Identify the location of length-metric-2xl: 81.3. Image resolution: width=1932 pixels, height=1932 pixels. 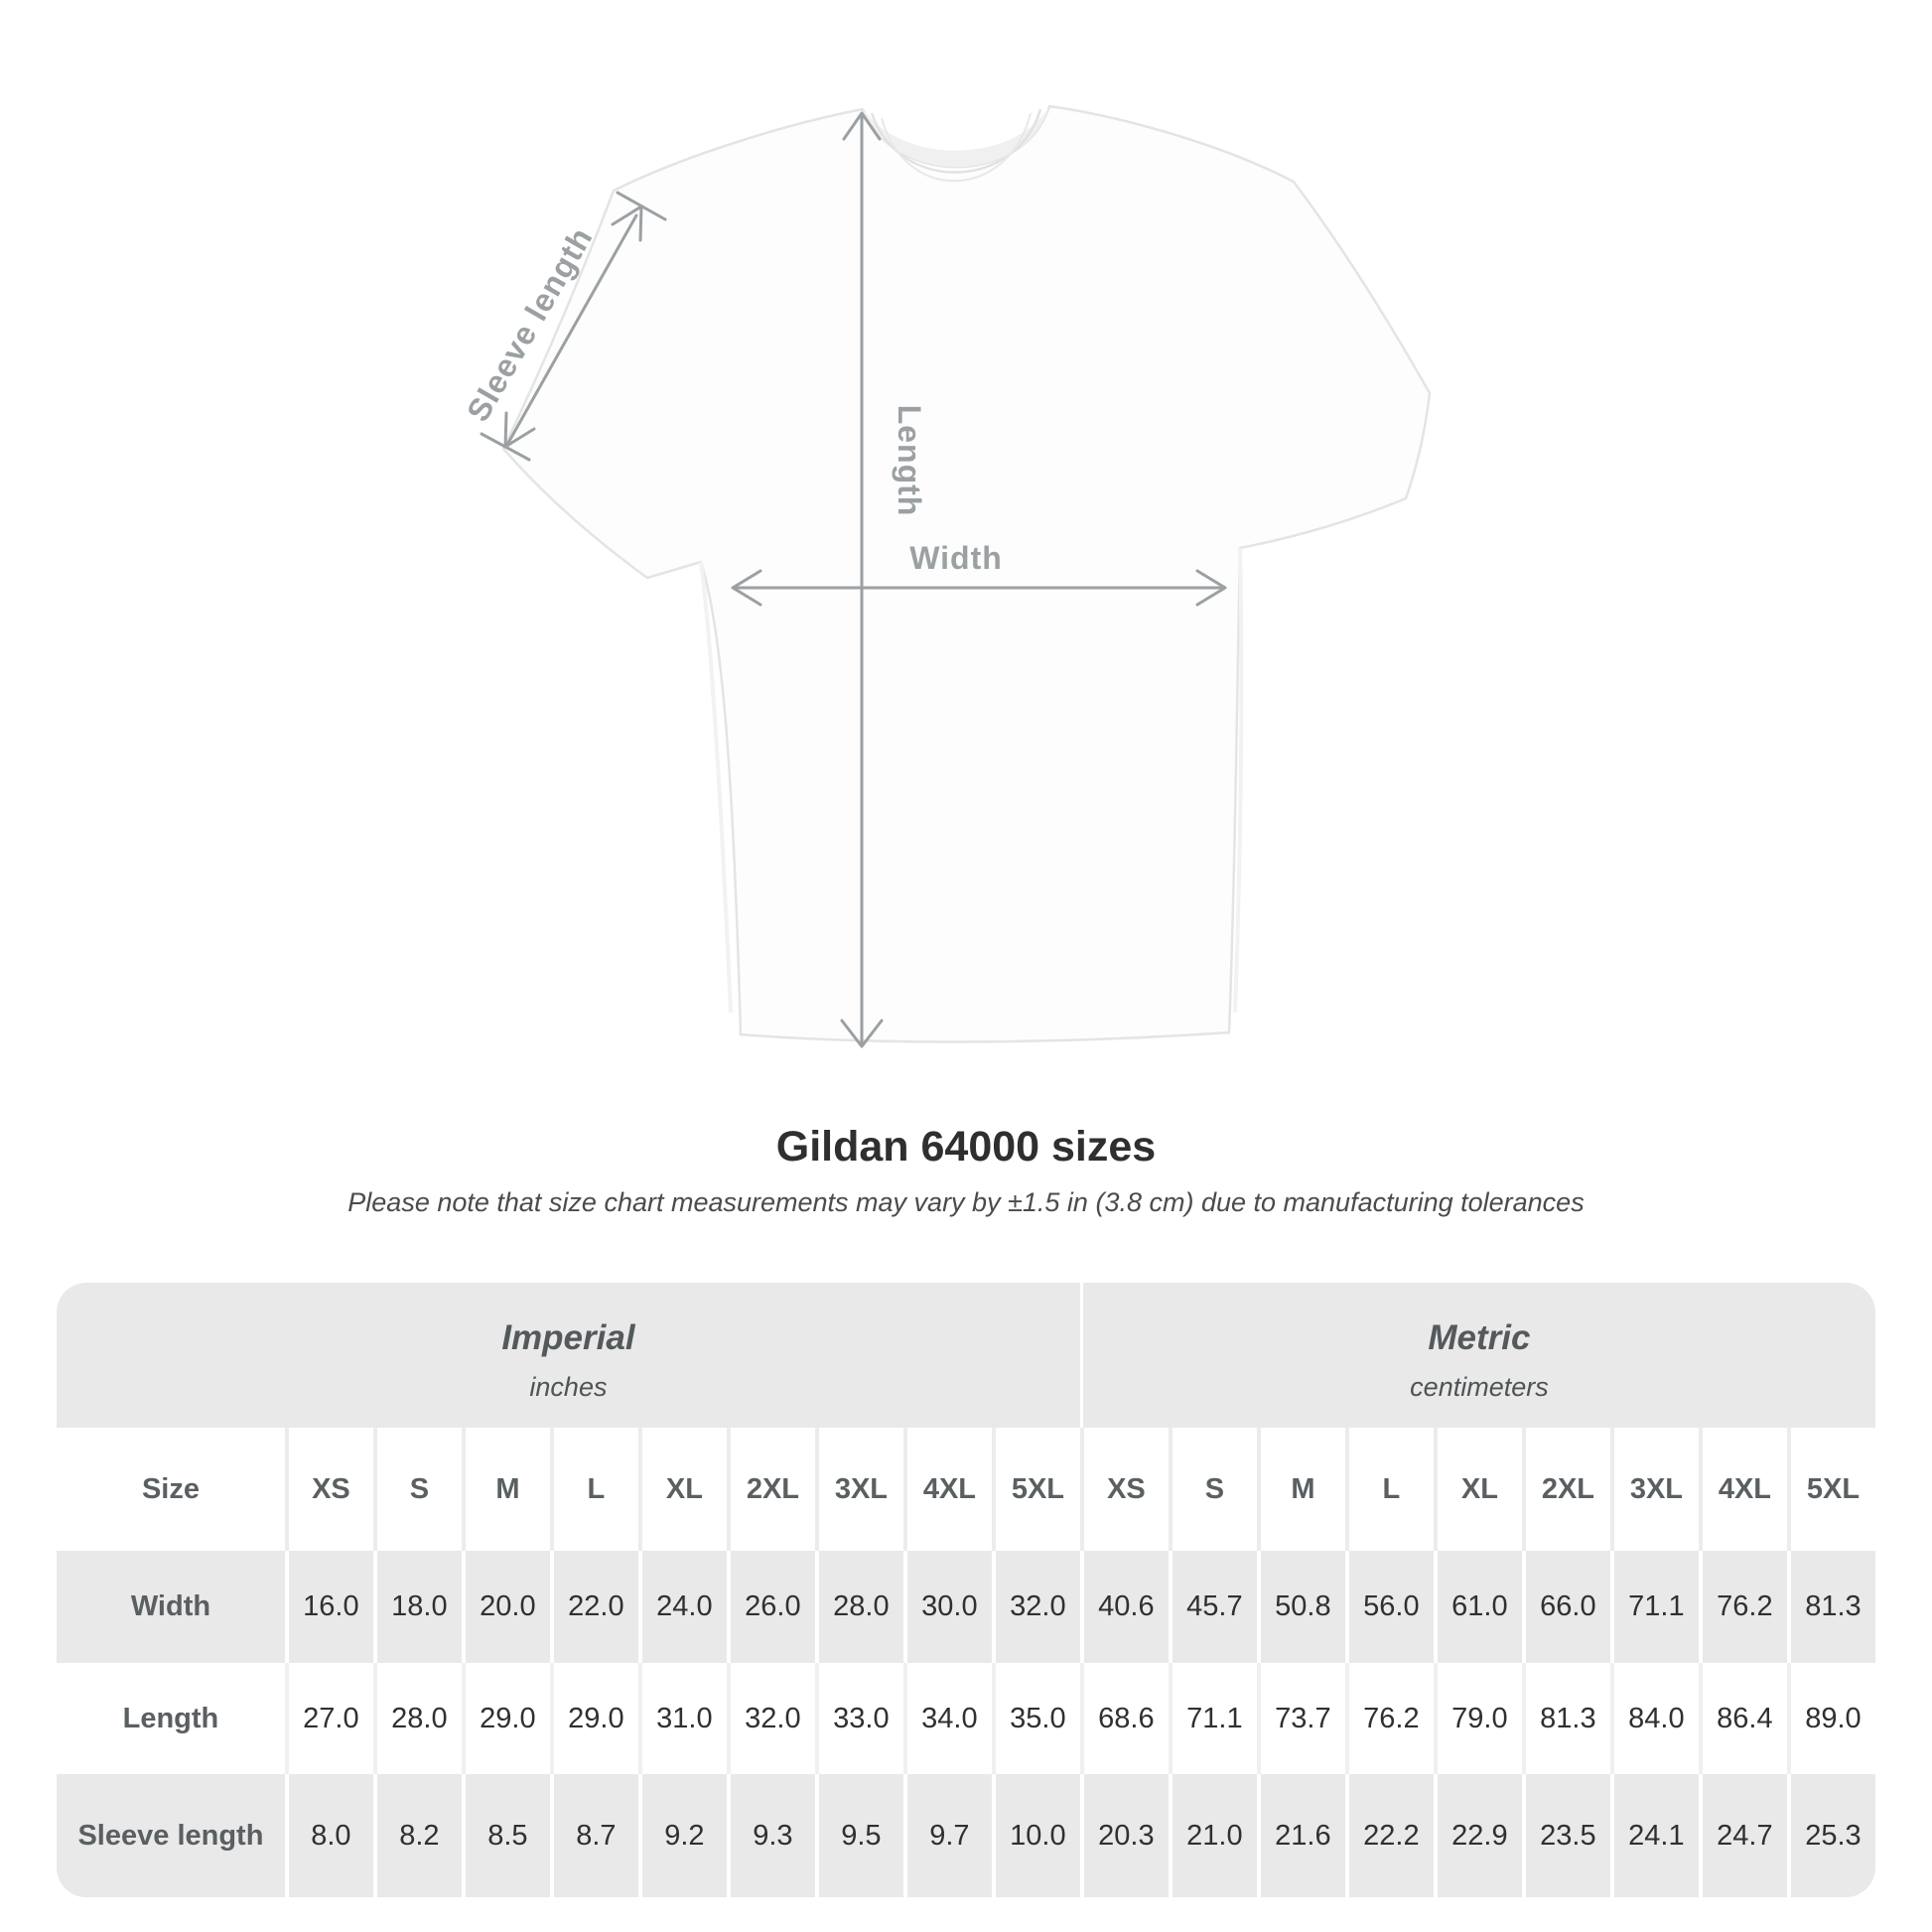
(1565, 1719).